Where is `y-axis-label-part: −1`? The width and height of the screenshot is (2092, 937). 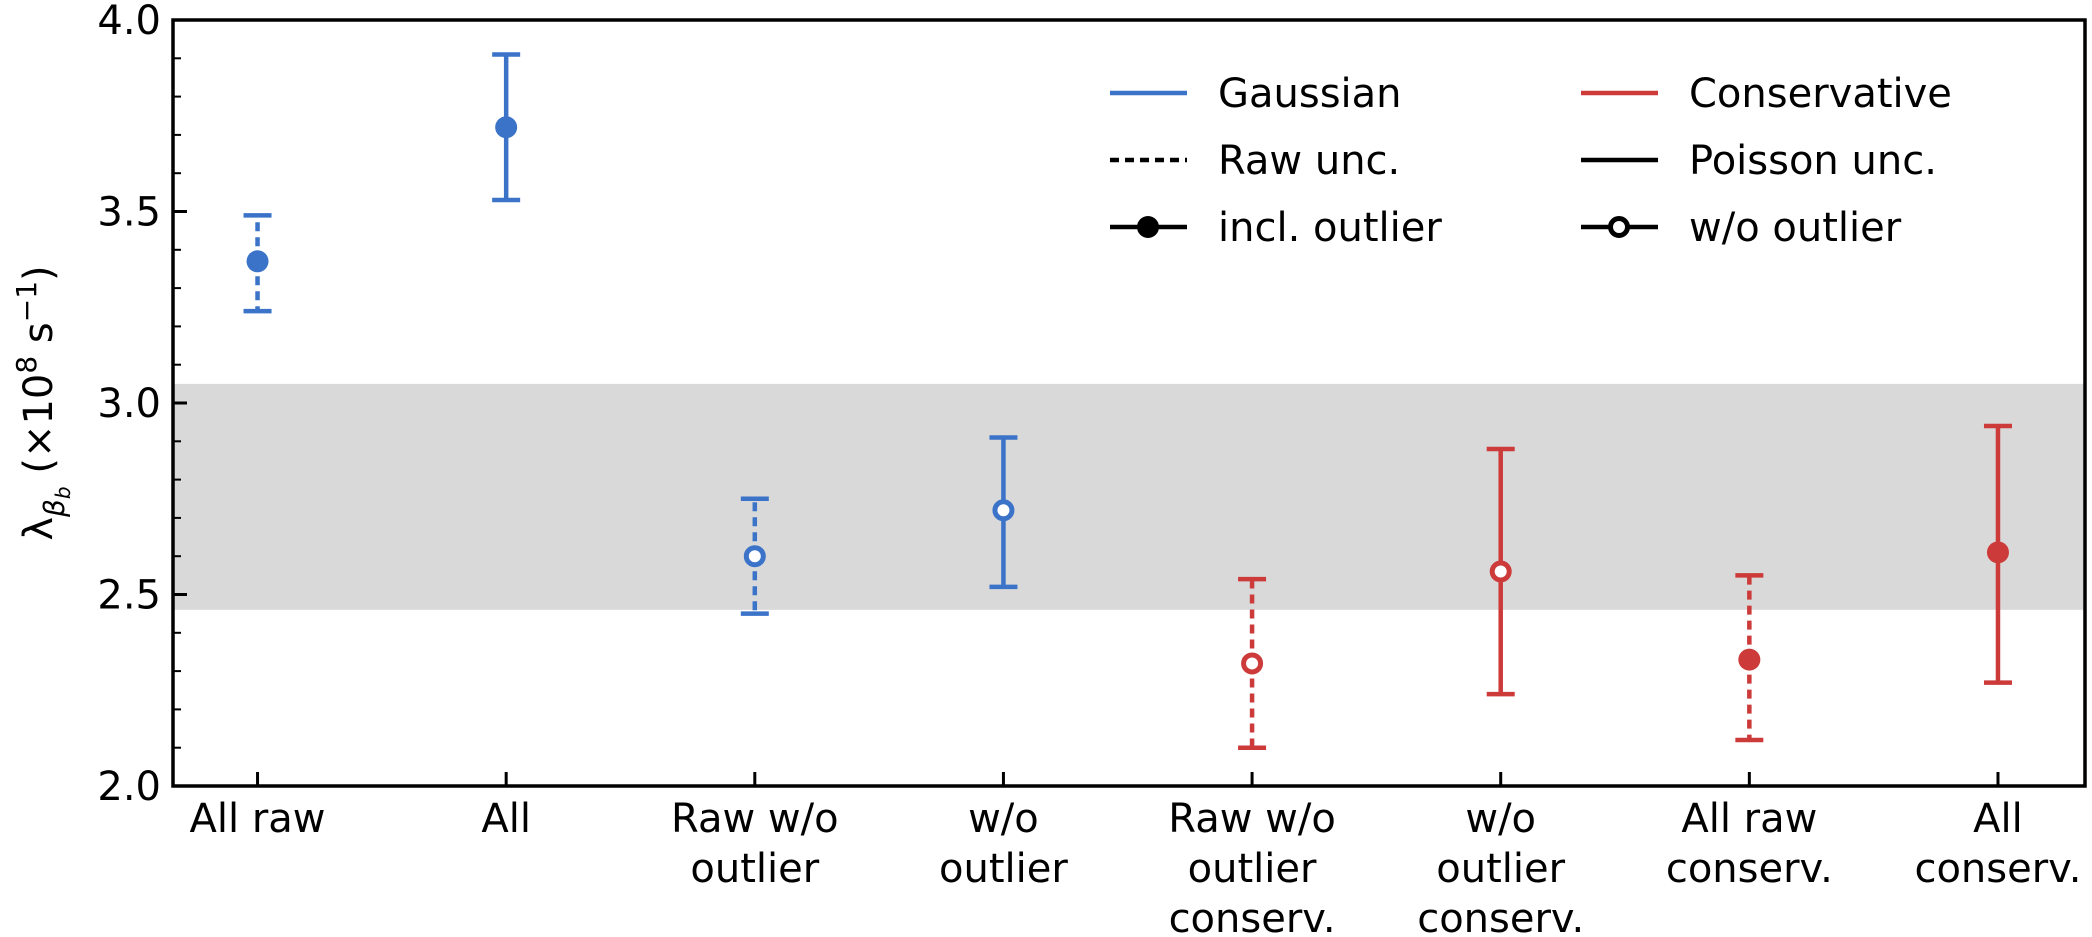
y-axis-label-part: −1 is located at coordinates (26, 301).